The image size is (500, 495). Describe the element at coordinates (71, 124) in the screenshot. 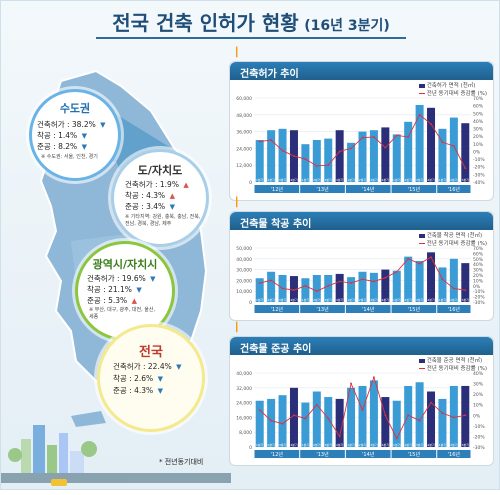

I see `capital-row-1: 건축허가 : 38.2% ▼` at that location.